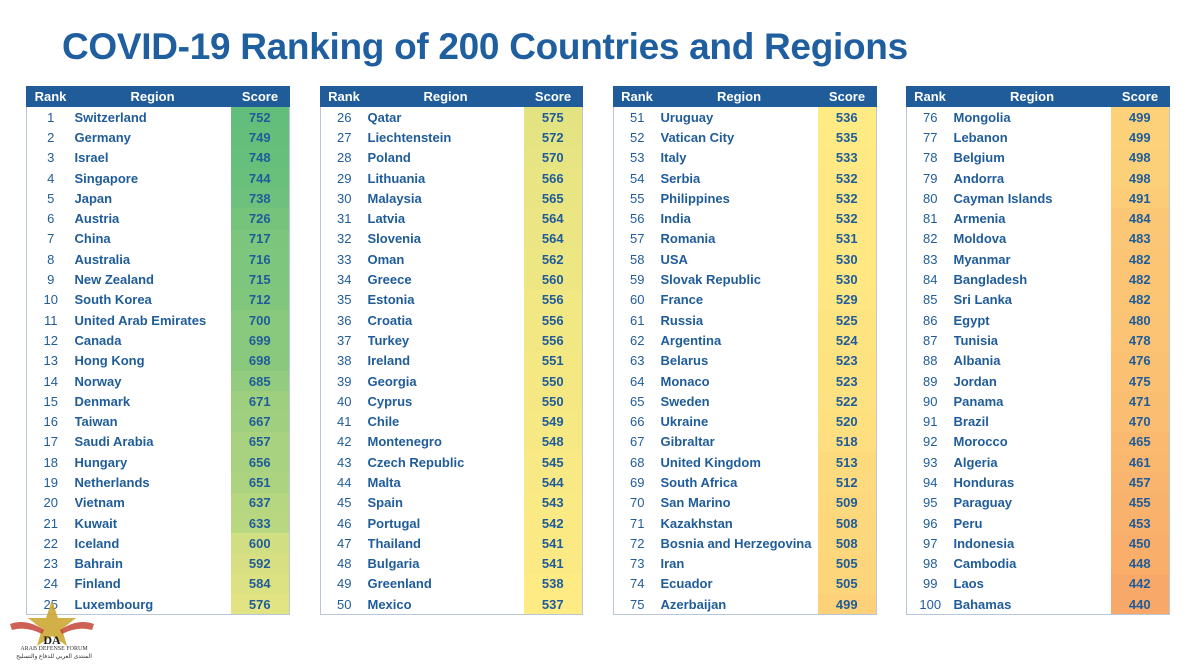 Image resolution: width=1193 pixels, height=668 pixels. Describe the element at coordinates (50, 462) in the screenshot. I see `rank-cell: 18` at that location.